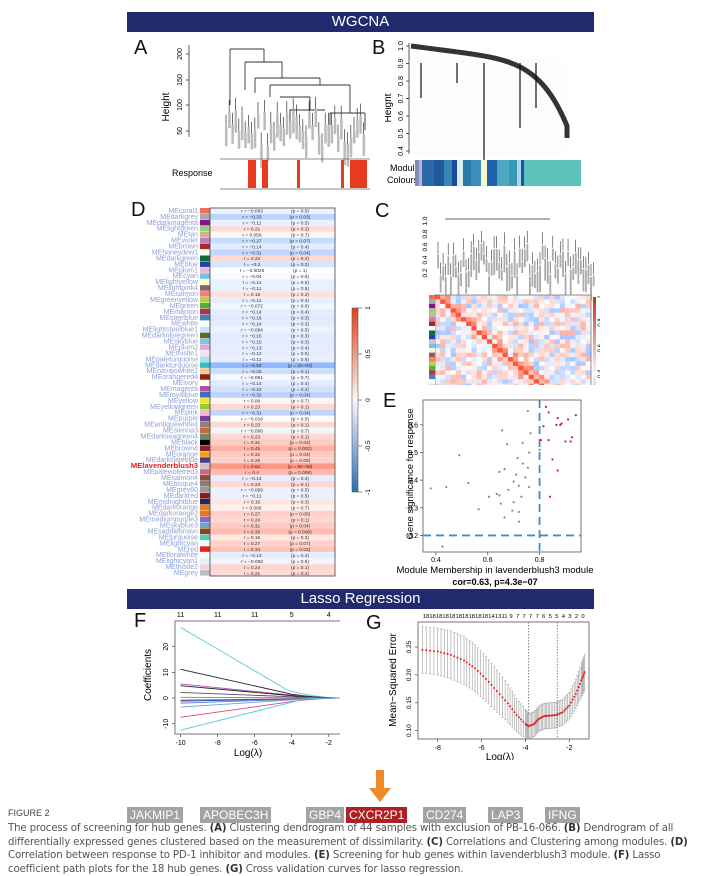  What do you see at coordinates (187, 549) in the screenshot?
I see `module-name: MEred` at bounding box center [187, 549].